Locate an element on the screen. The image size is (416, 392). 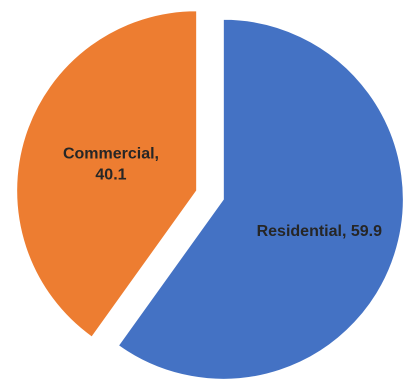
slice-label-line: Commercial, is located at coordinates (111, 154).